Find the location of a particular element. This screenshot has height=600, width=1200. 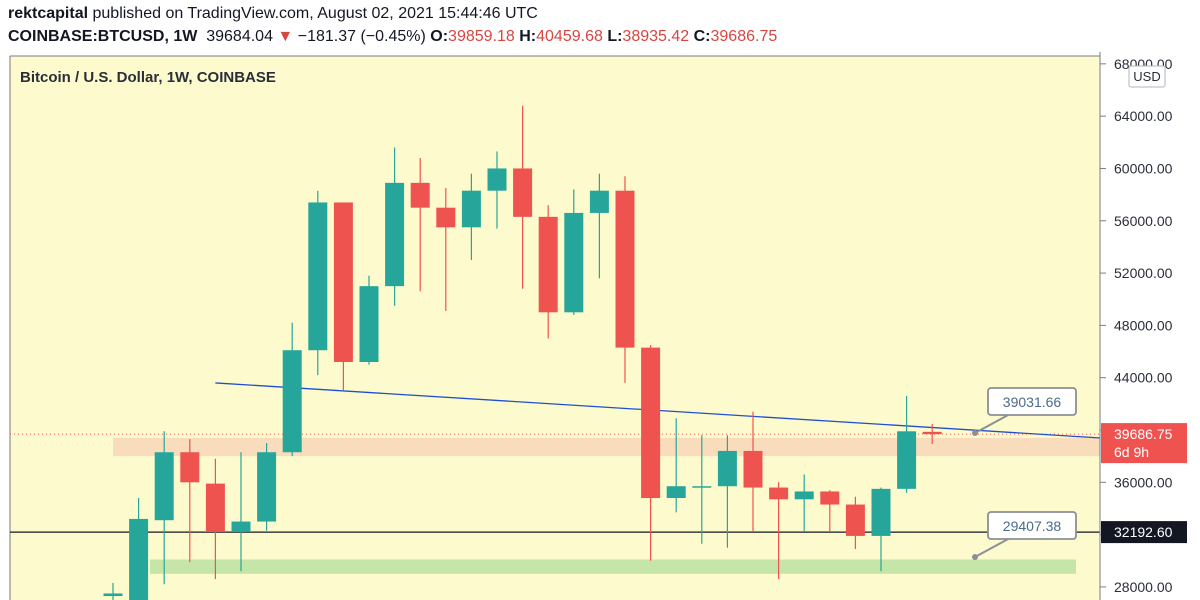

y-tick-label: 44000.00 is located at coordinates (1143, 378).